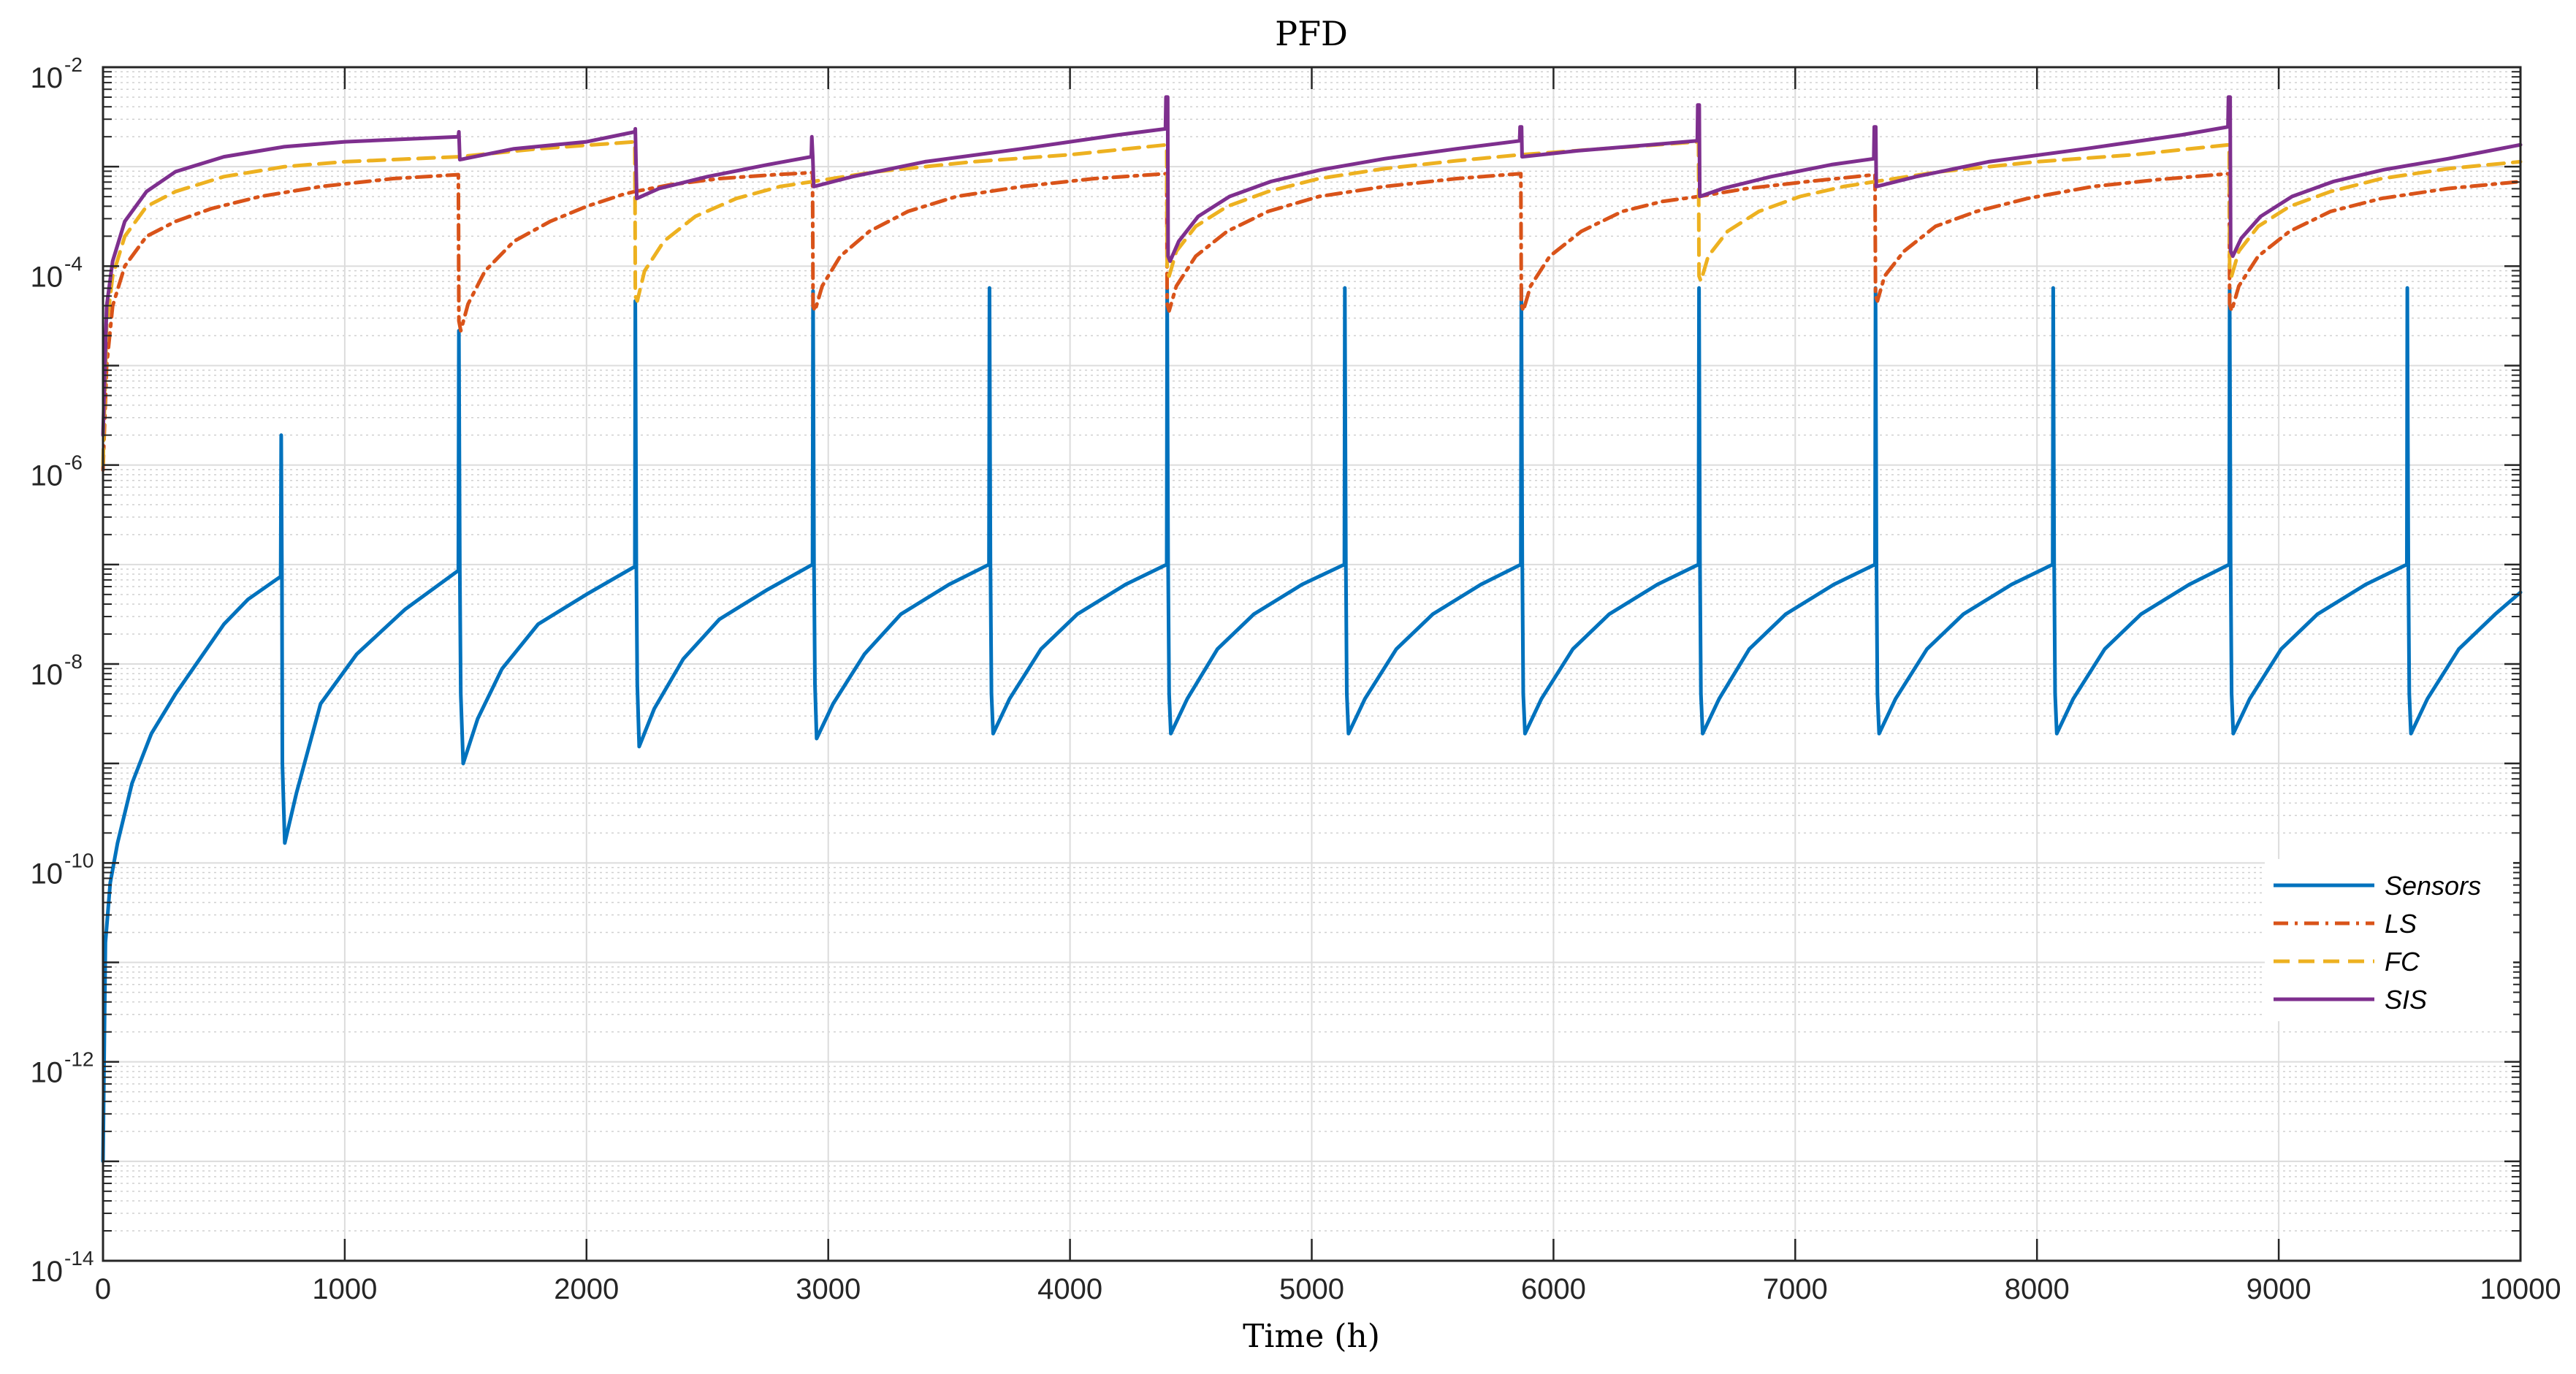  I want to click on x-tick-label: 7000, so click(1795, 1289).